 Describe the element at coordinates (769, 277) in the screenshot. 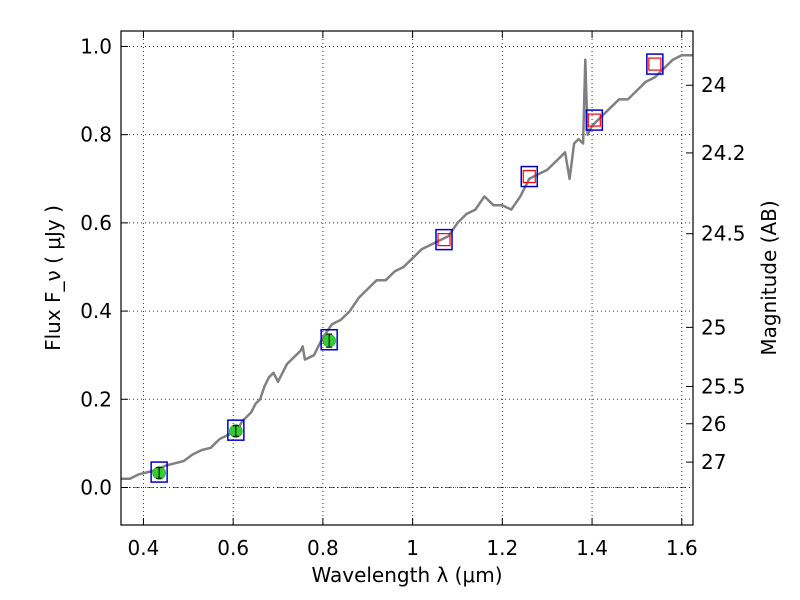

I see `y2-axis-label: Magnitude (AB)` at that location.